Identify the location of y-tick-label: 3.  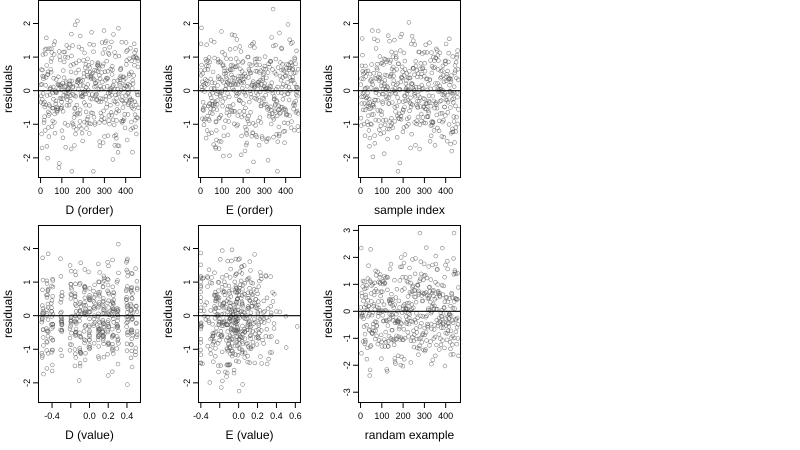
(347, 230).